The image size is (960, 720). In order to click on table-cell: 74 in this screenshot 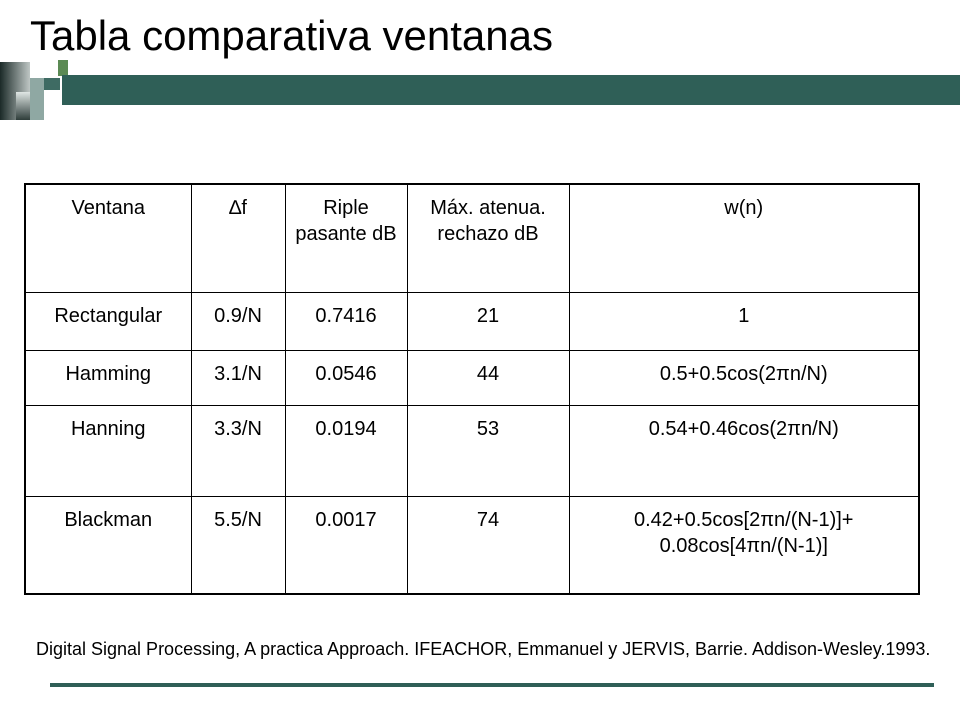, I will do `click(488, 545)`.